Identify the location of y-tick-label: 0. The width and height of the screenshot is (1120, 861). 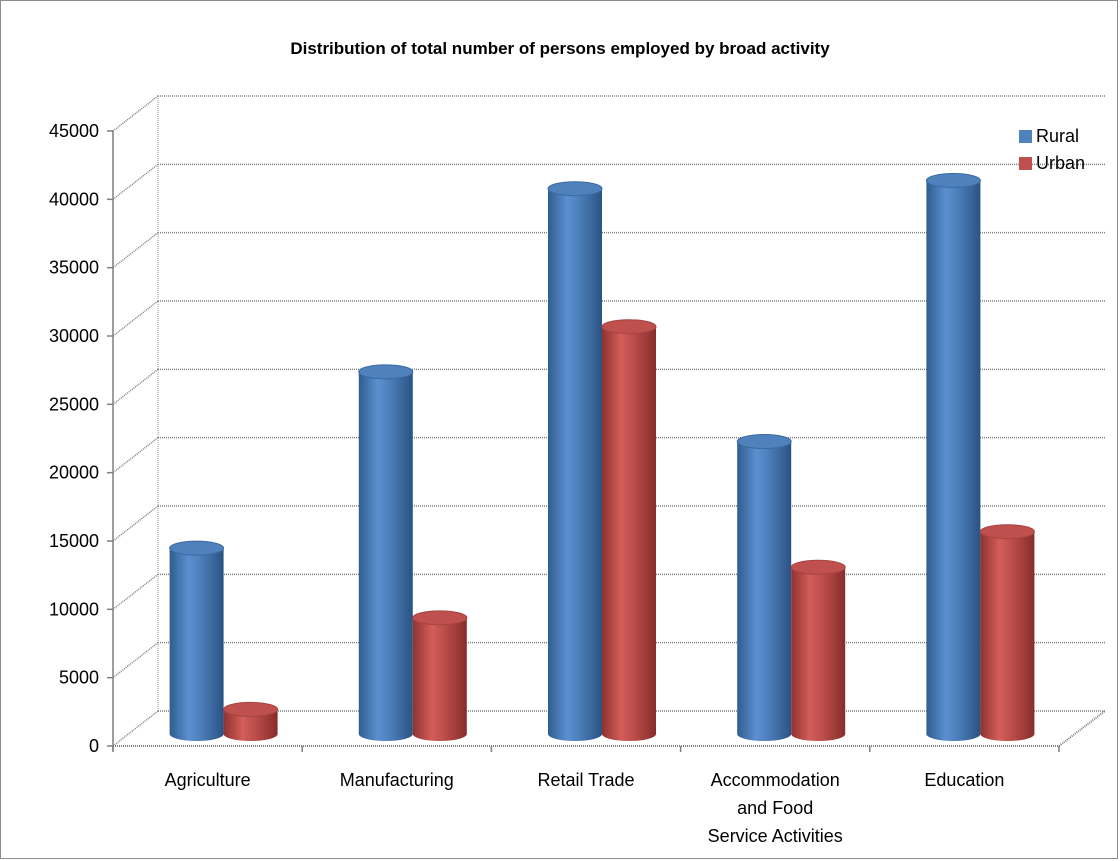
(94, 746).